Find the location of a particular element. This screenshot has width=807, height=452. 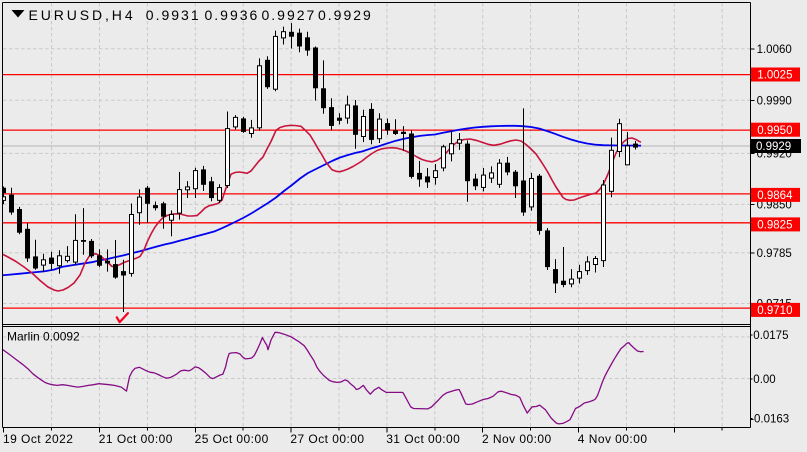

svg-text: 31 Oct 00:00 is located at coordinates (423, 439).